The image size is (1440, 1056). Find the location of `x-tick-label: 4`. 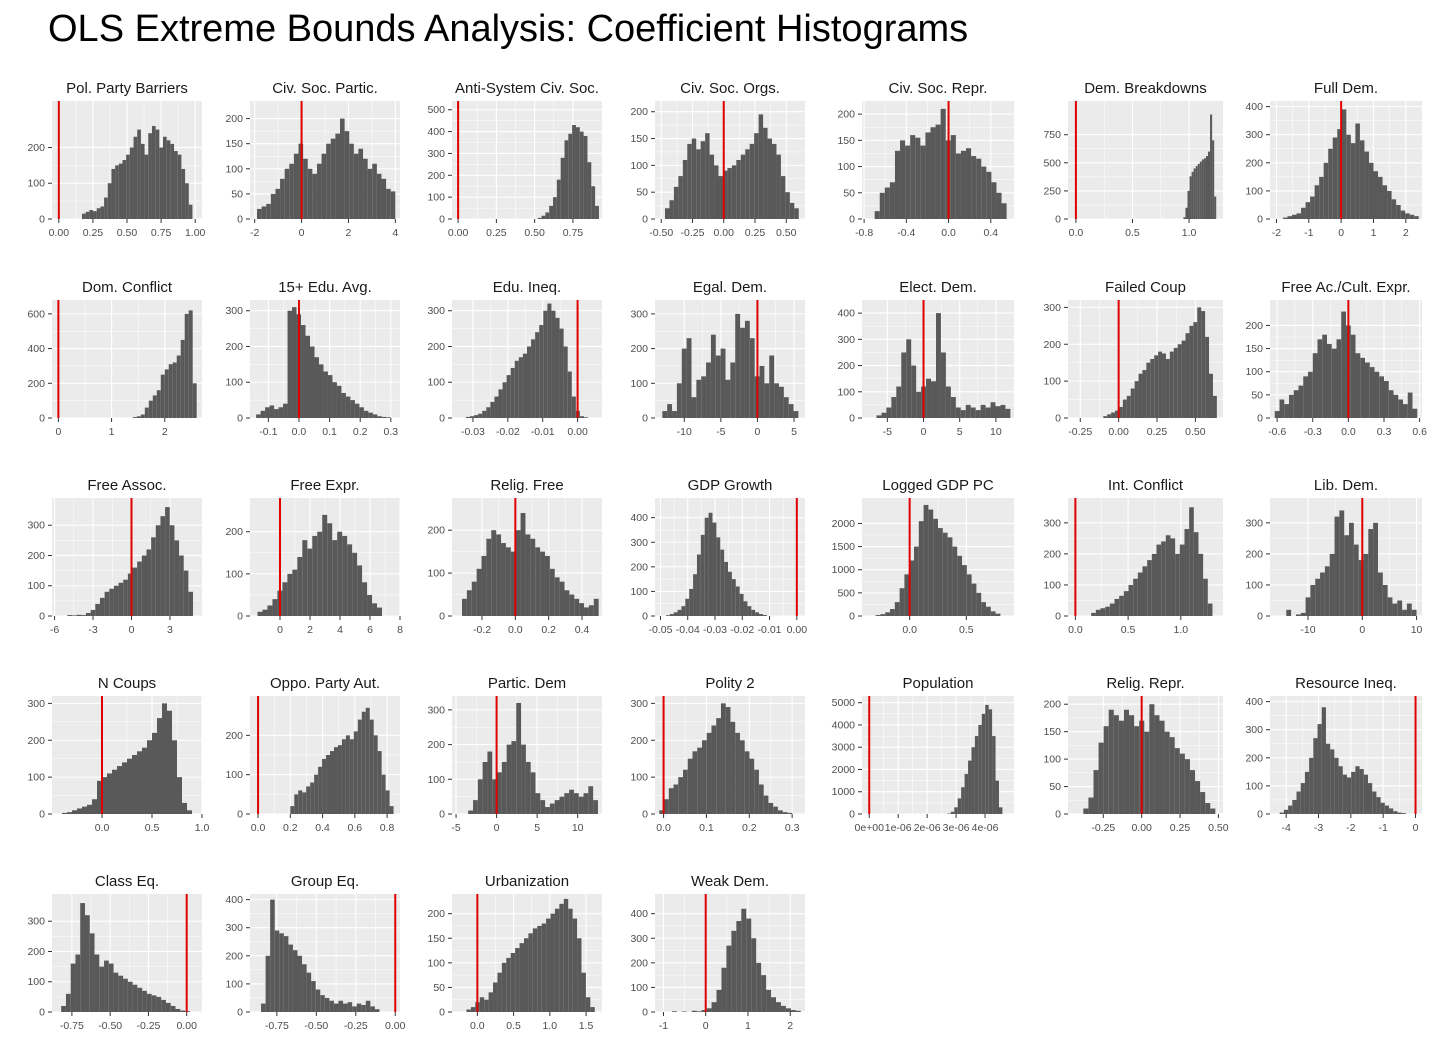

x-tick-label: 4 is located at coordinates (340, 630).